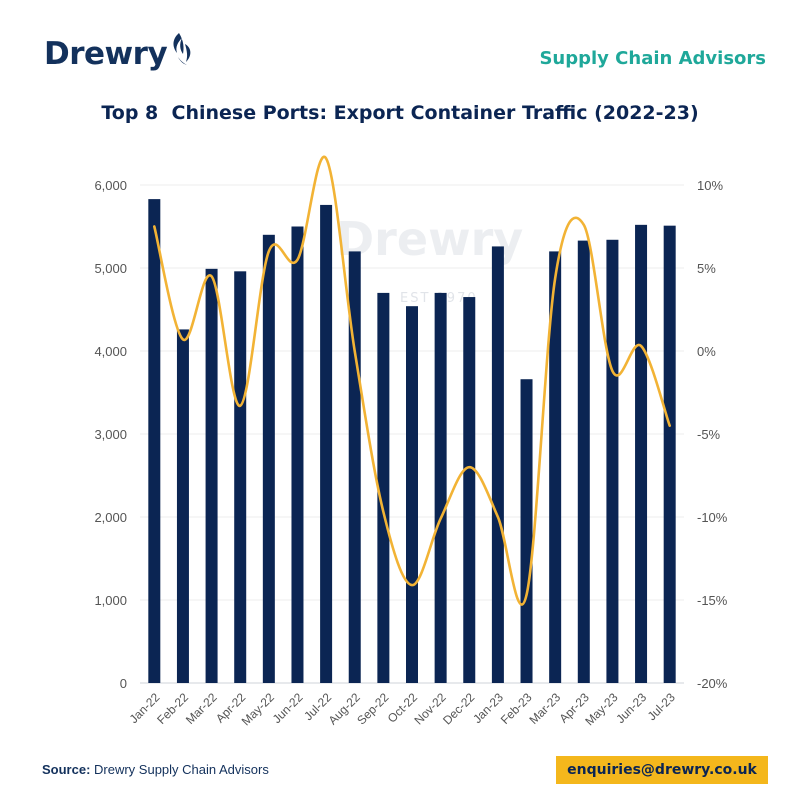 This screenshot has height=800, width=800. I want to click on y-tick-label: 3,000, so click(110, 434).